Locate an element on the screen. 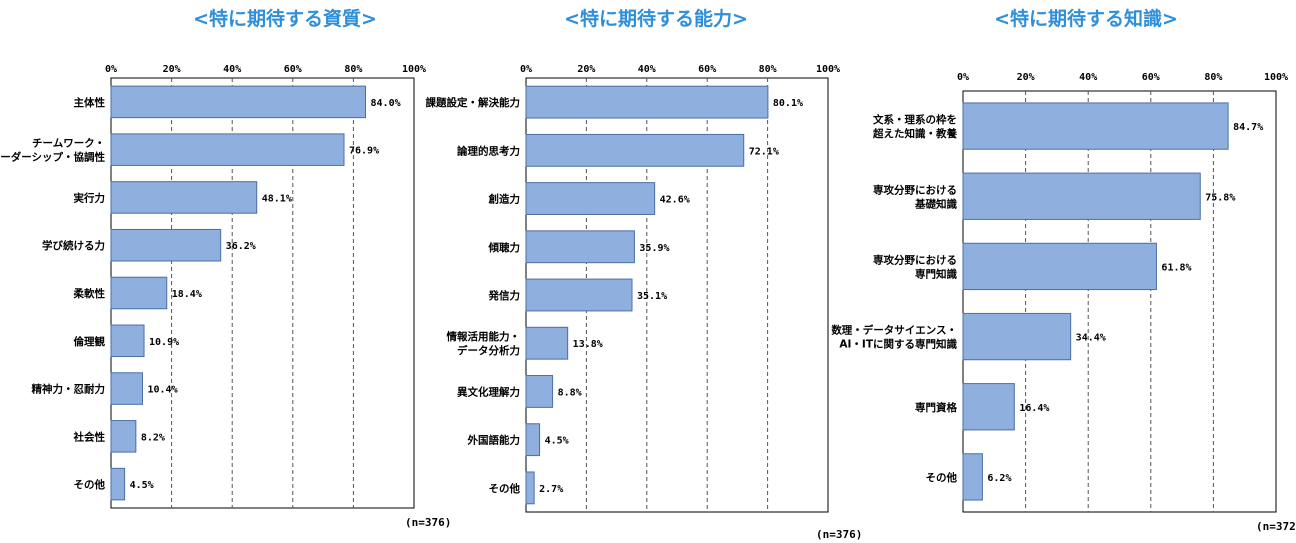 This screenshot has height=543, width=1296. value-label: 6.2% is located at coordinates (999, 478).